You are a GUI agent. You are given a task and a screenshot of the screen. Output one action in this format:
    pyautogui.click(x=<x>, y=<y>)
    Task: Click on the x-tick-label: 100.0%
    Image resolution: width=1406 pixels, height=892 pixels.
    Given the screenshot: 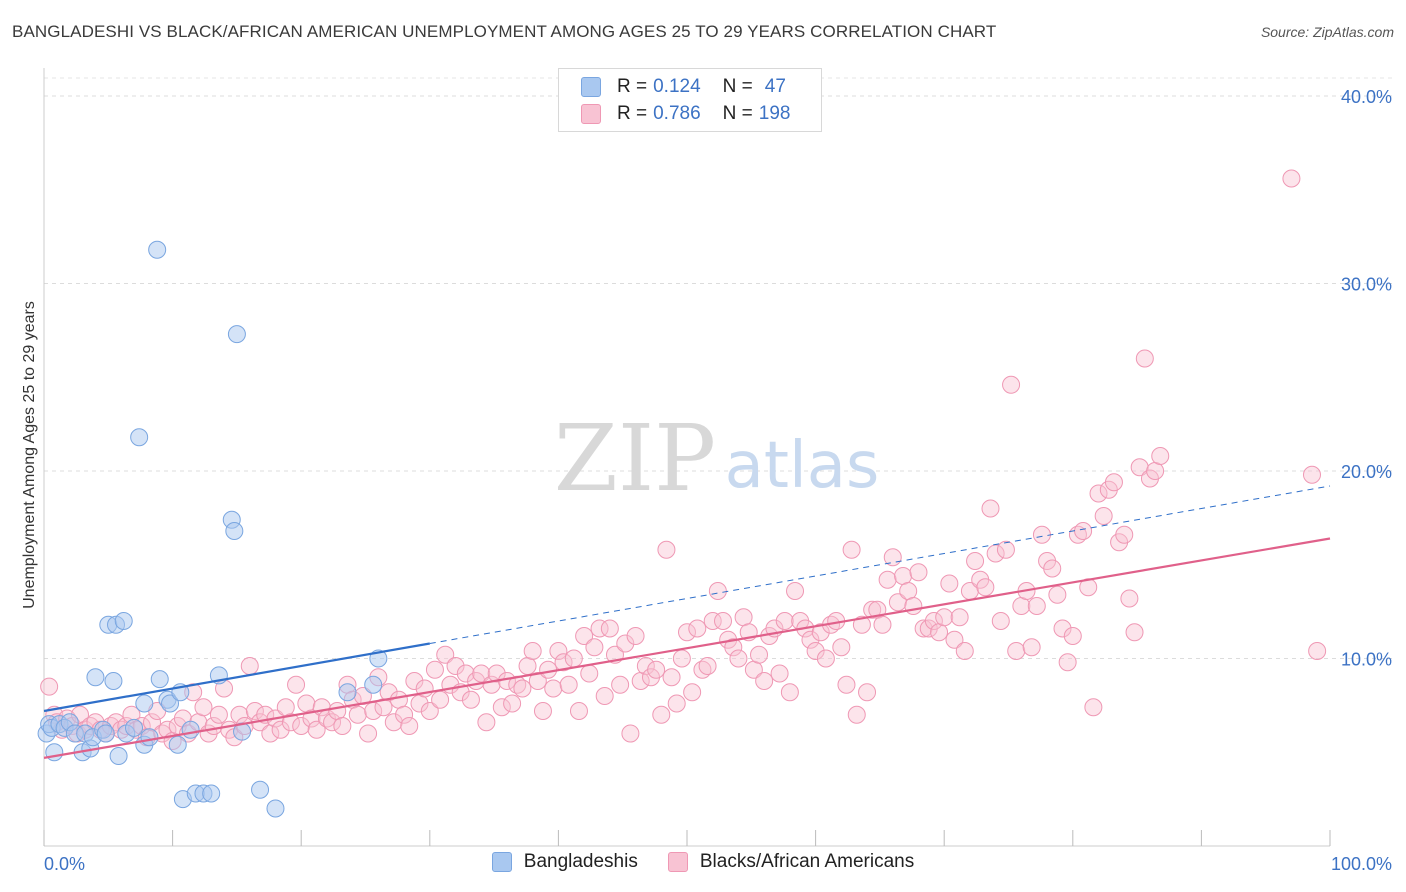 What is the action you would take?
    pyautogui.click(x=1361, y=864)
    